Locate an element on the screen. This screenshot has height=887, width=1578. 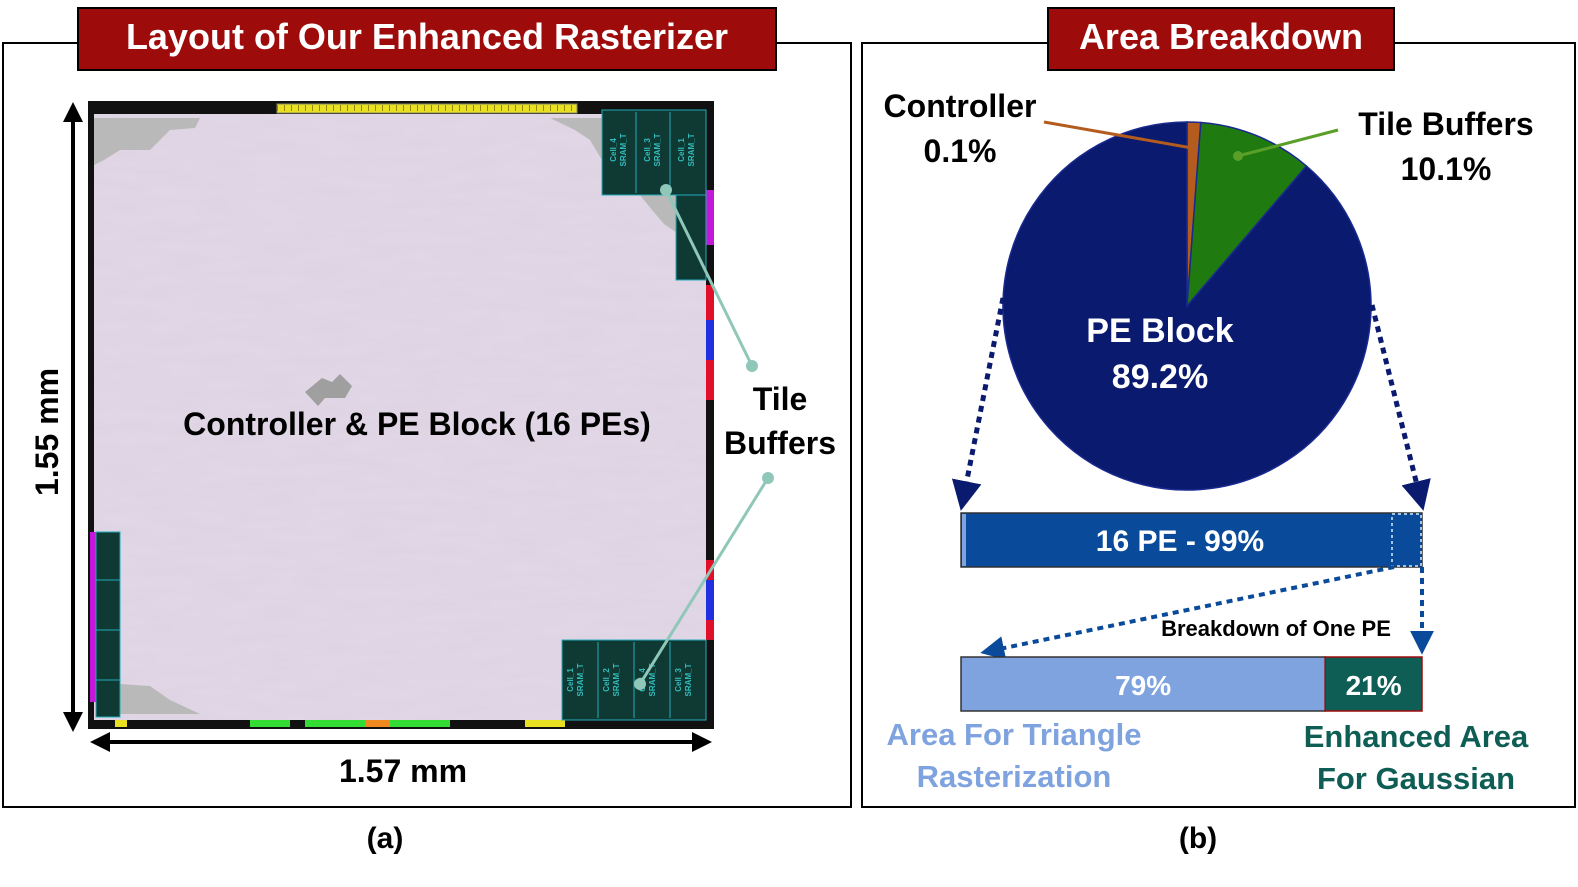
panel-b-caption: (b) is located at coordinates (1198, 838).